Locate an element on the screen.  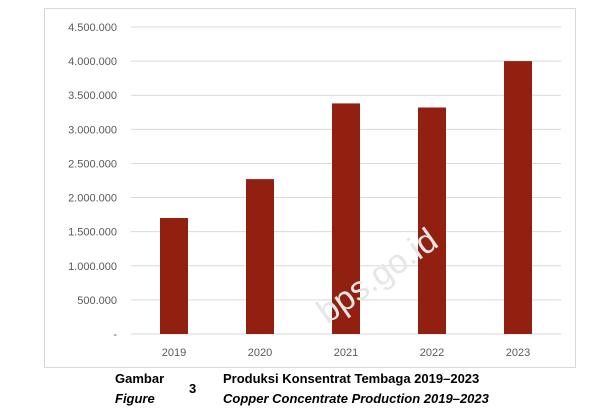
caption-title-en: Copper Concentrate Production 2019–2023 is located at coordinates (356, 398).